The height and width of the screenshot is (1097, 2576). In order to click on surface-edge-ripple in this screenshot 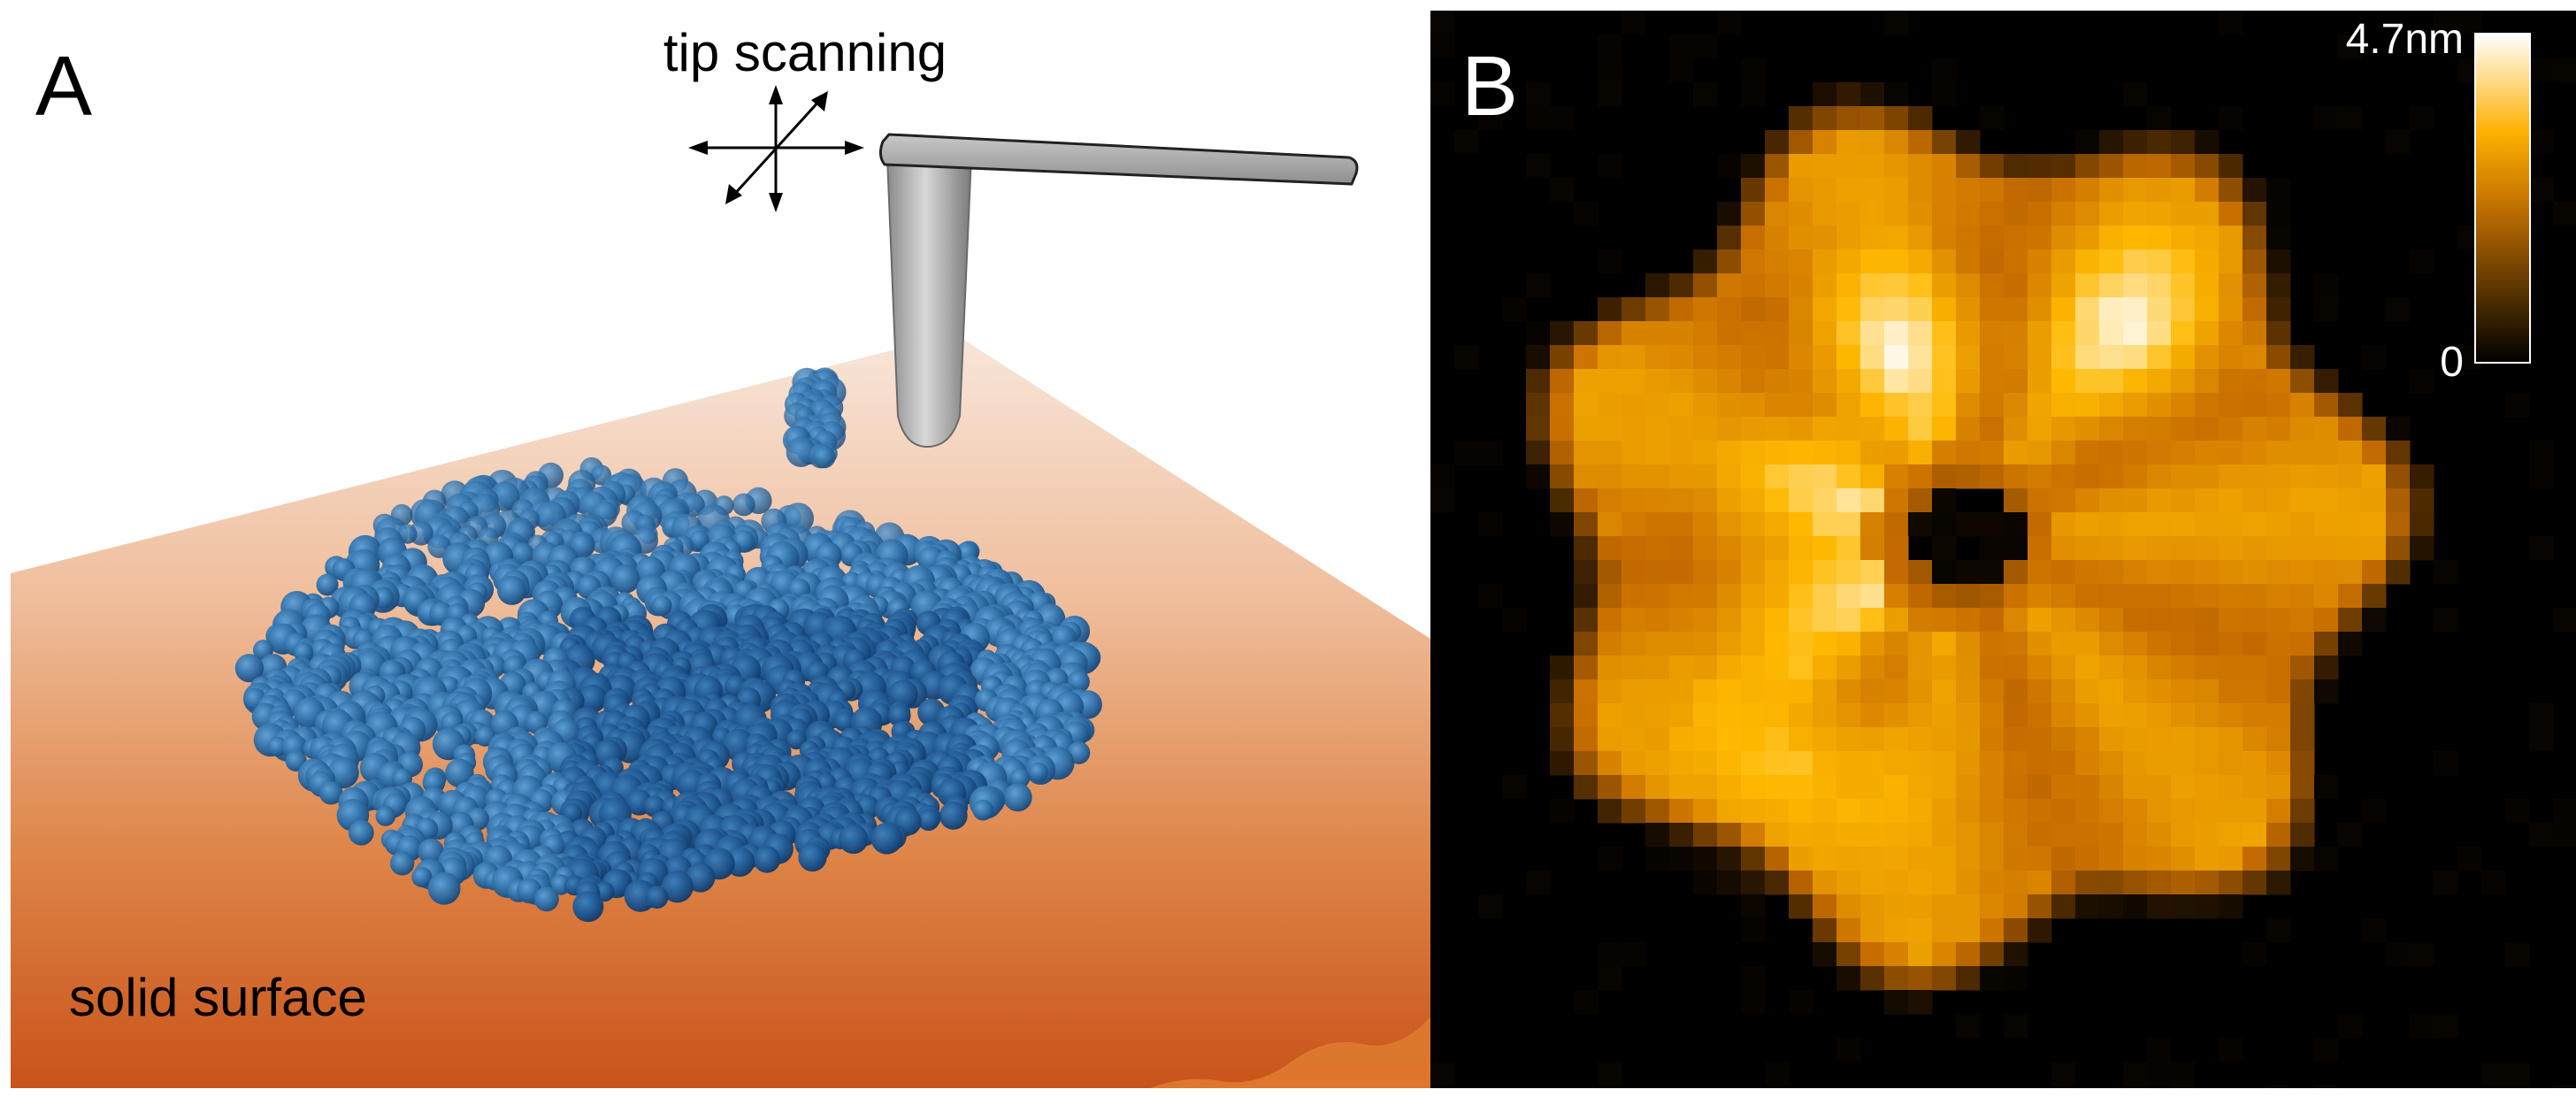, I will do `click(1290, 1052)`.